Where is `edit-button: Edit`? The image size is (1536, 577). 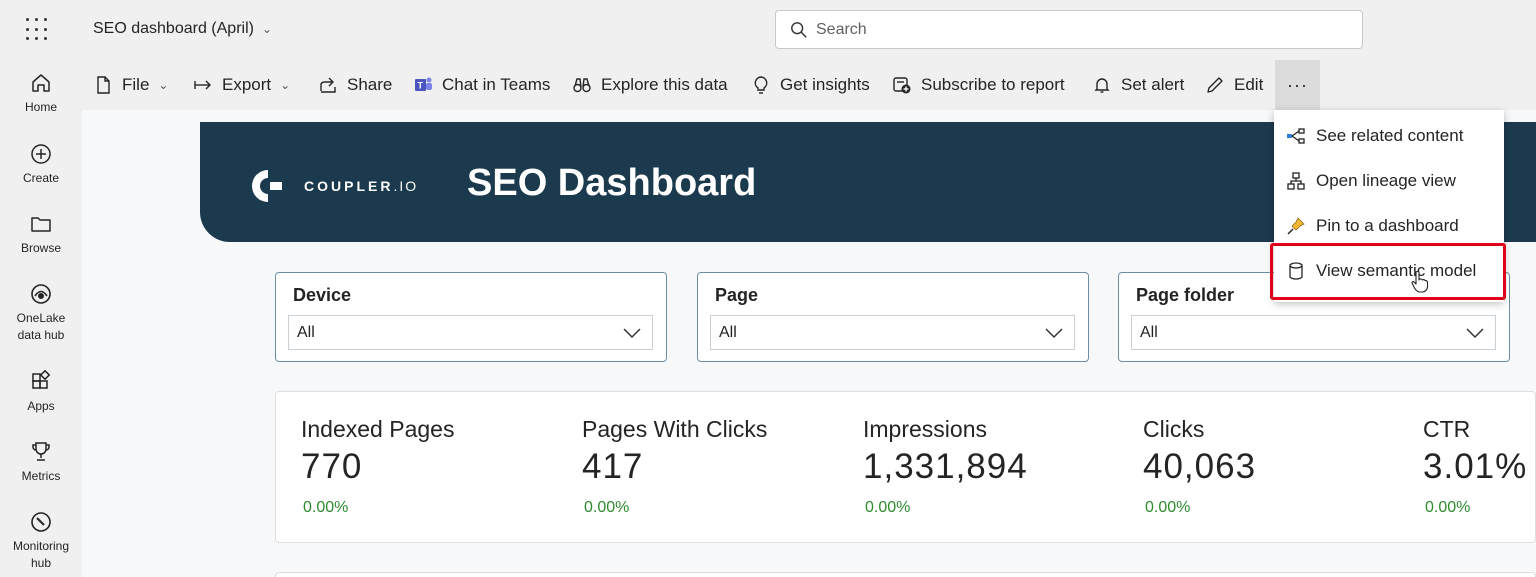 edit-button: Edit is located at coordinates (1234, 85).